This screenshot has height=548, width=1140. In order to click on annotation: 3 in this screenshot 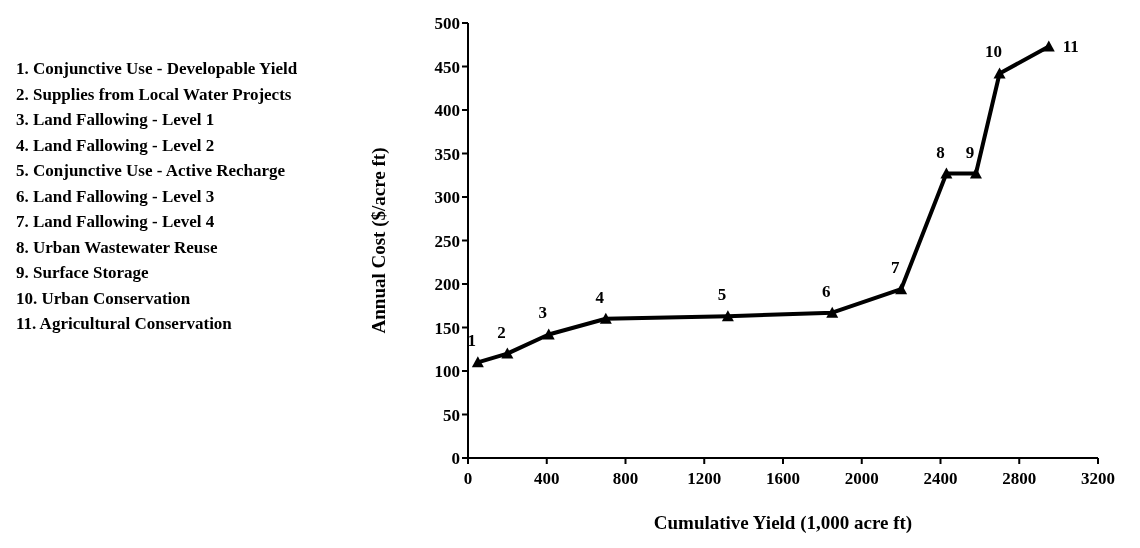, I will do `click(542, 313)`.